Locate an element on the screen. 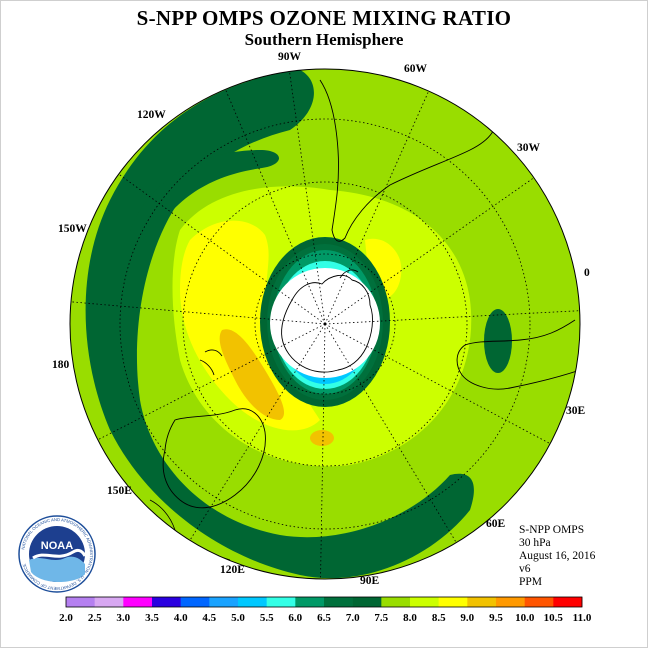 Image resolution: width=648 pixels, height=648 pixels. new-zealand-coastline is located at coordinates (211, 362).